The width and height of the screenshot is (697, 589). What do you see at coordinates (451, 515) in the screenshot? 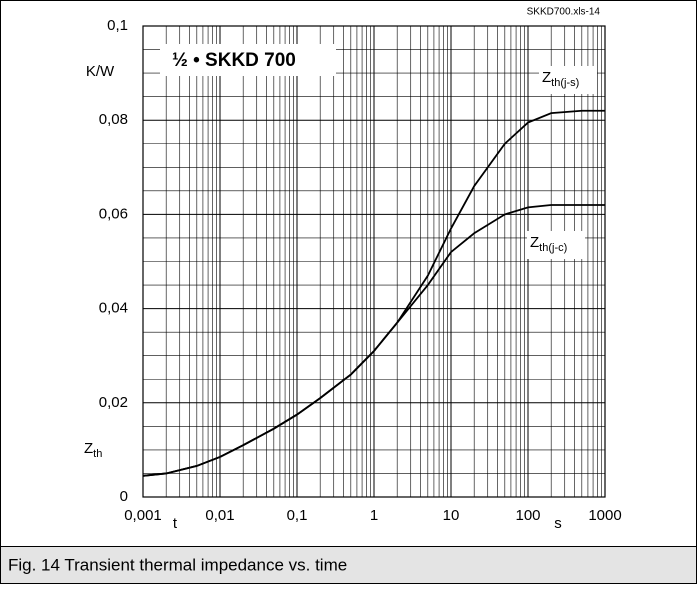
I see `x-tick-label: 10` at bounding box center [451, 515].